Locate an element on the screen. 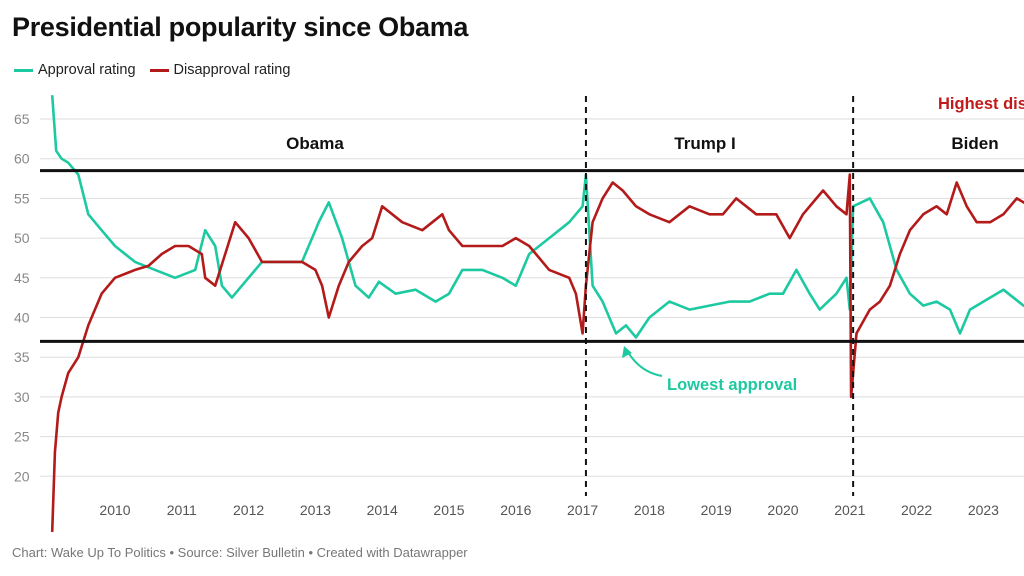 The width and height of the screenshot is (1024, 576). annotation-arrow-lowest-approval is located at coordinates (645, 364).